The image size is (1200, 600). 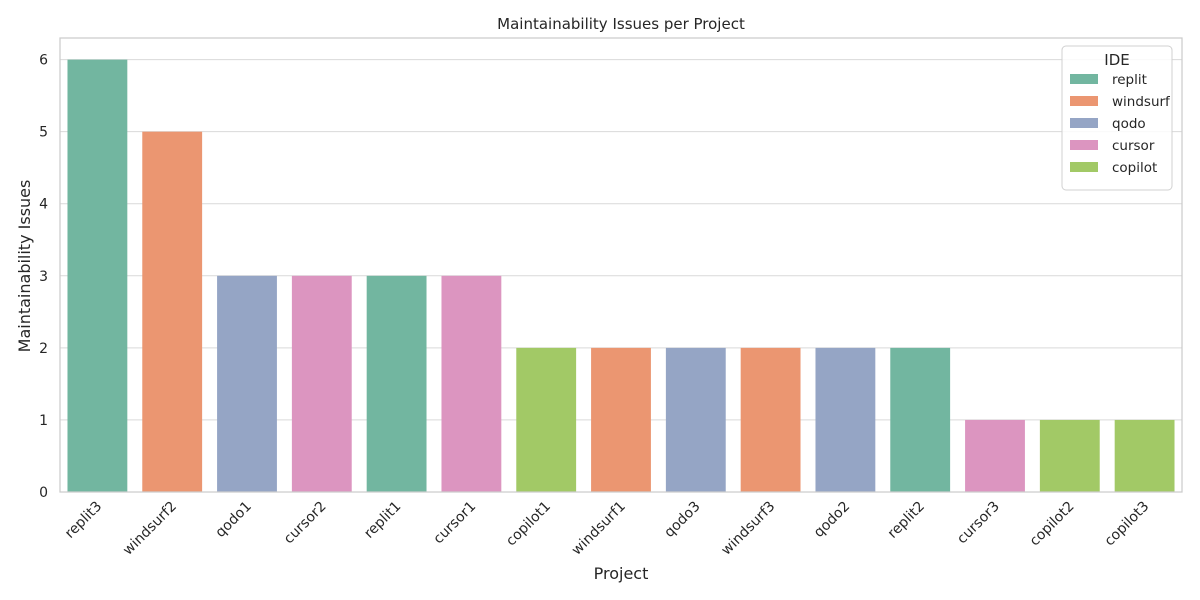 I want to click on bar-cursor3, so click(x=995, y=455).